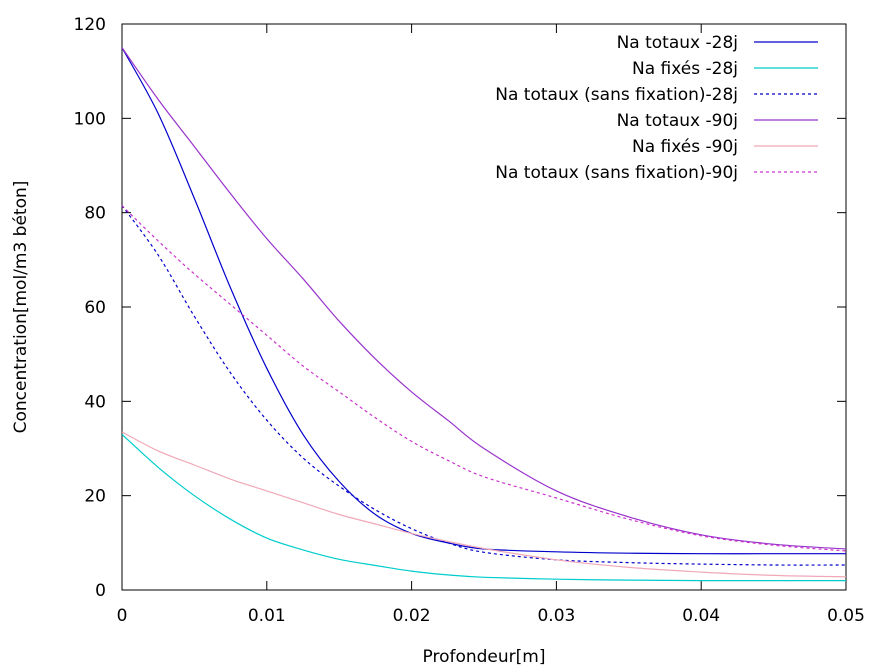 Image resolution: width=869 pixels, height=669 pixels. What do you see at coordinates (685, 147) in the screenshot?
I see `legend-label: Na fixés -90j` at bounding box center [685, 147].